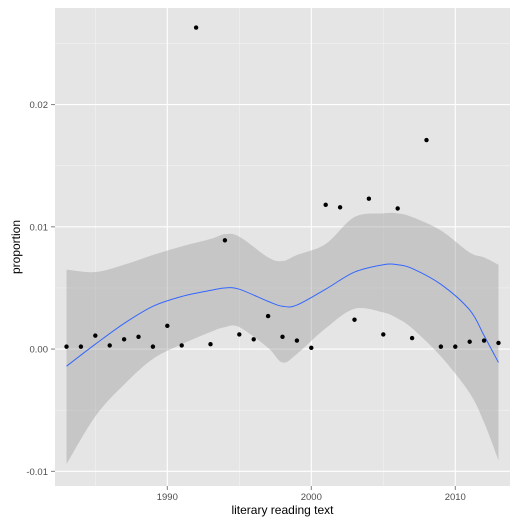  Describe the element at coordinates (167, 497) in the screenshot. I see `x-tick-label: 1990` at that location.